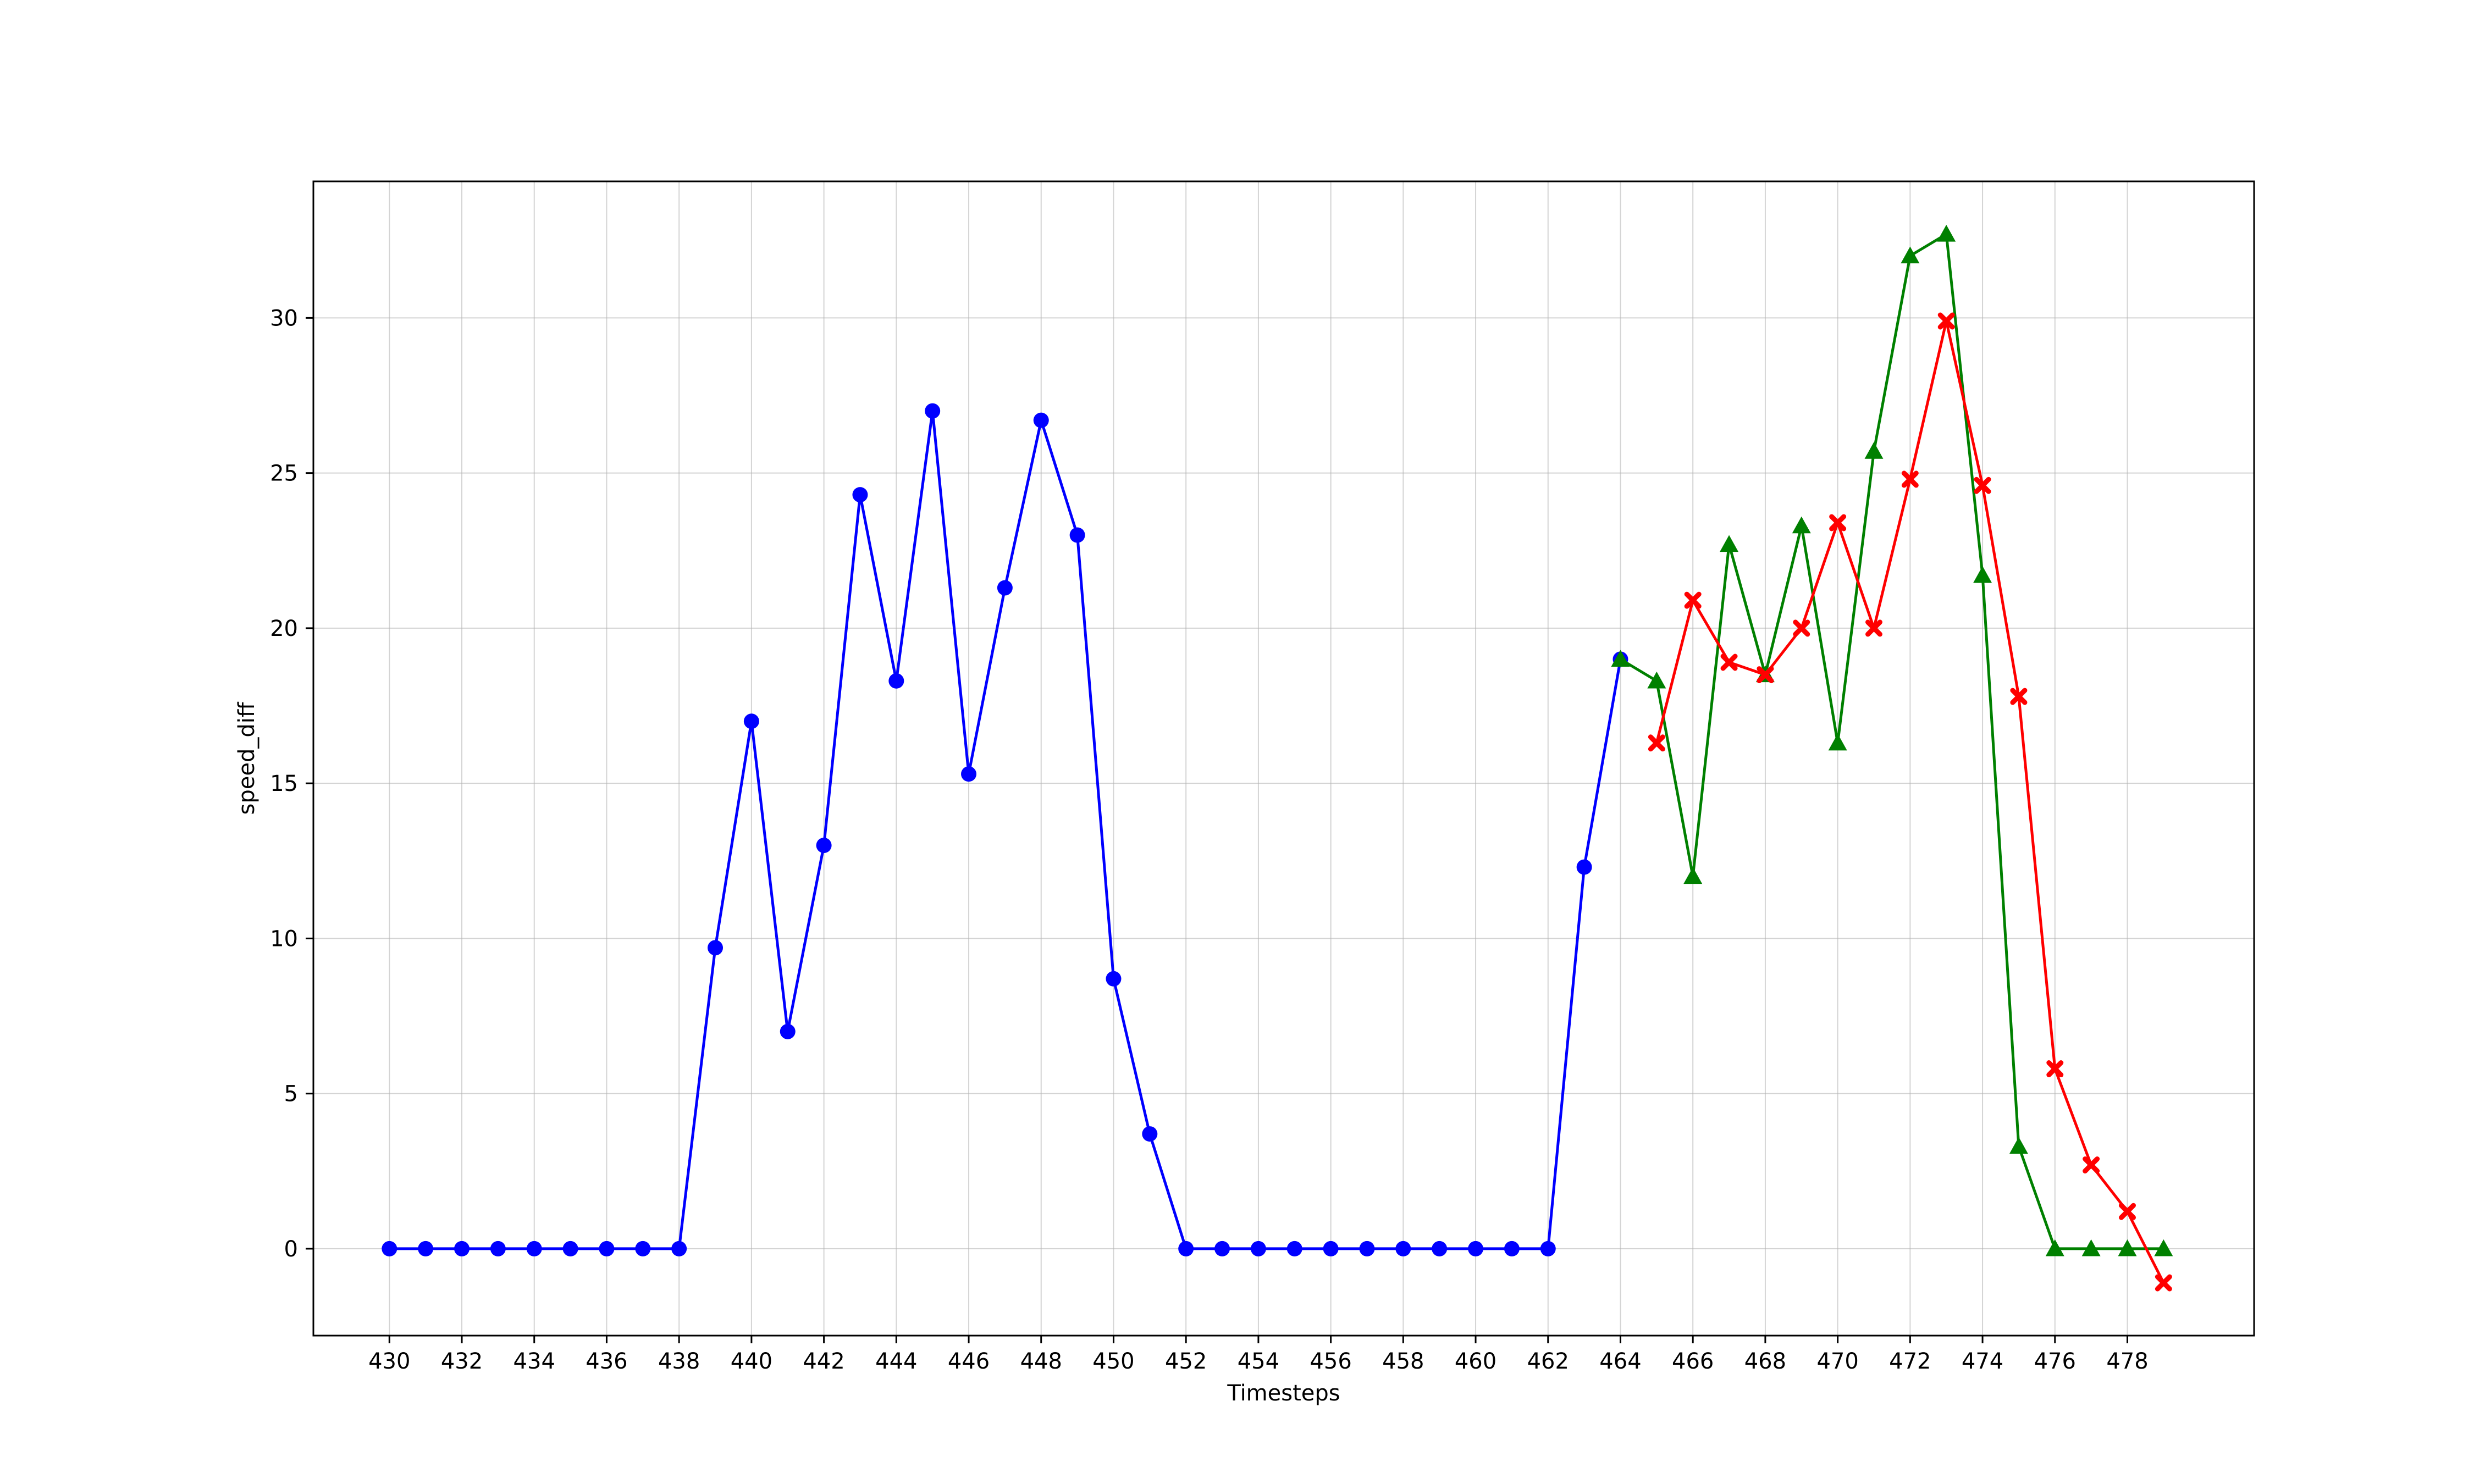  Describe the element at coordinates (291, 1094) in the screenshot. I see `y-tick-label: 5` at that location.